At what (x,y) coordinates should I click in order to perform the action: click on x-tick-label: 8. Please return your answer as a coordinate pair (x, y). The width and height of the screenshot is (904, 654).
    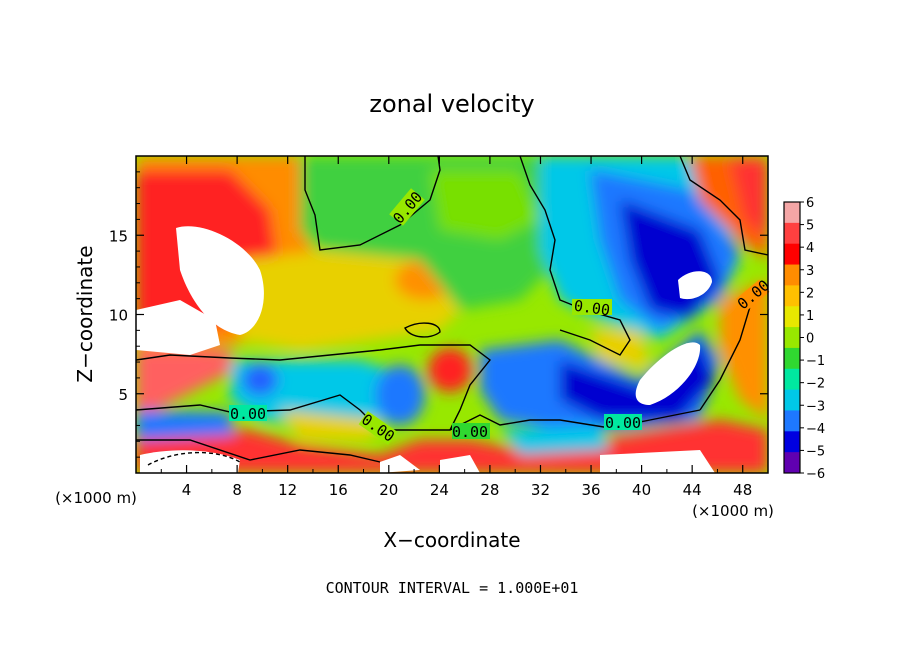
    Looking at the image, I should click on (237, 490).